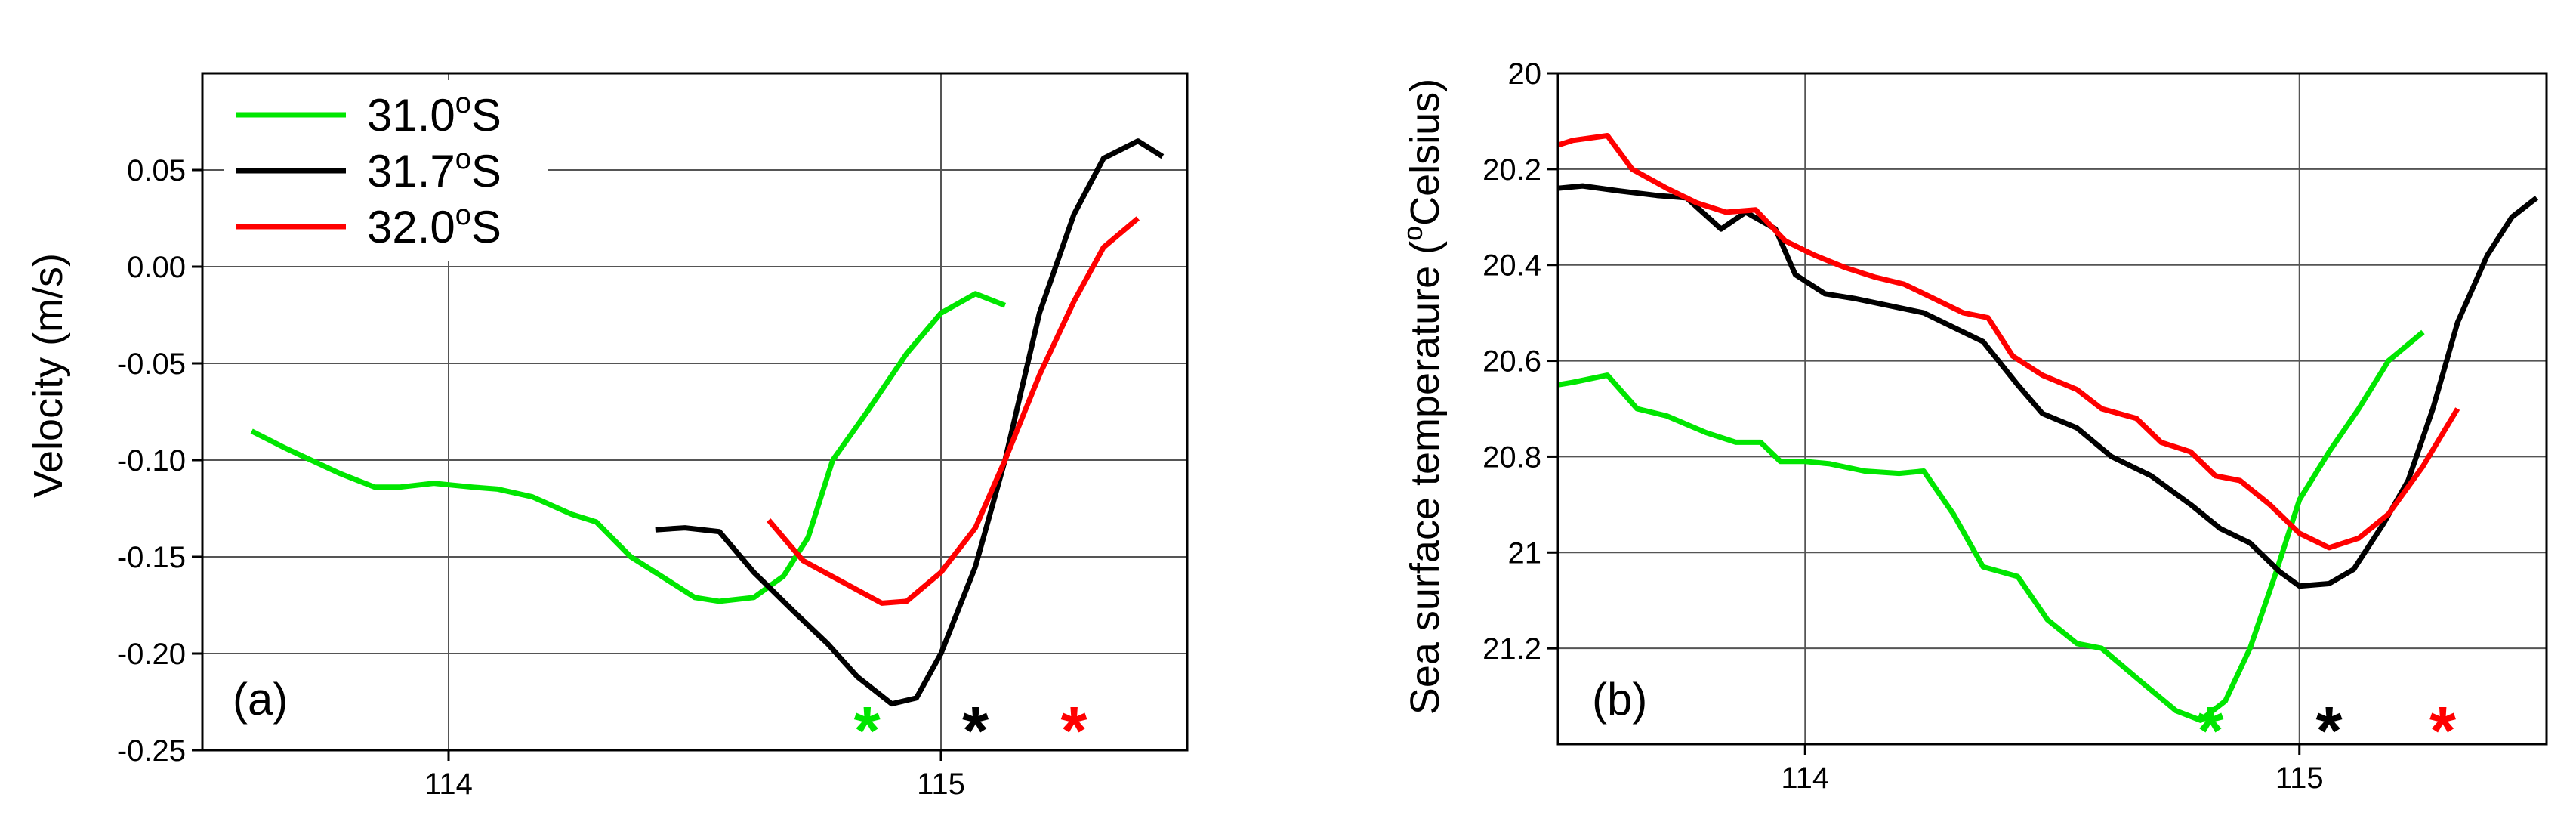  I want to click on panel-a-ytick-label-4: -0.15, so click(151, 557).